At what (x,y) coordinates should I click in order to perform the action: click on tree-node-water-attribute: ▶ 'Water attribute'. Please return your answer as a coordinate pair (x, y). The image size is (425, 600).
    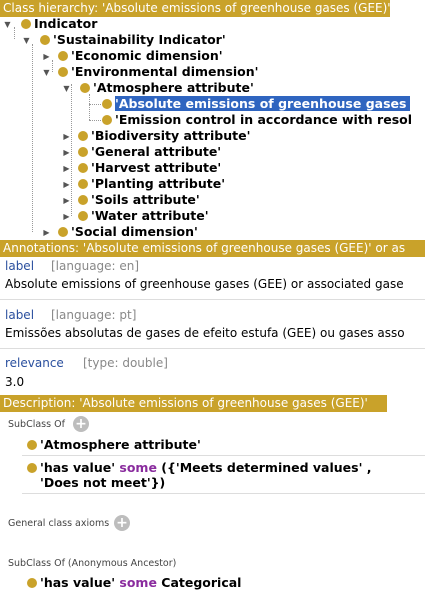
    Looking at the image, I should click on (135, 216).